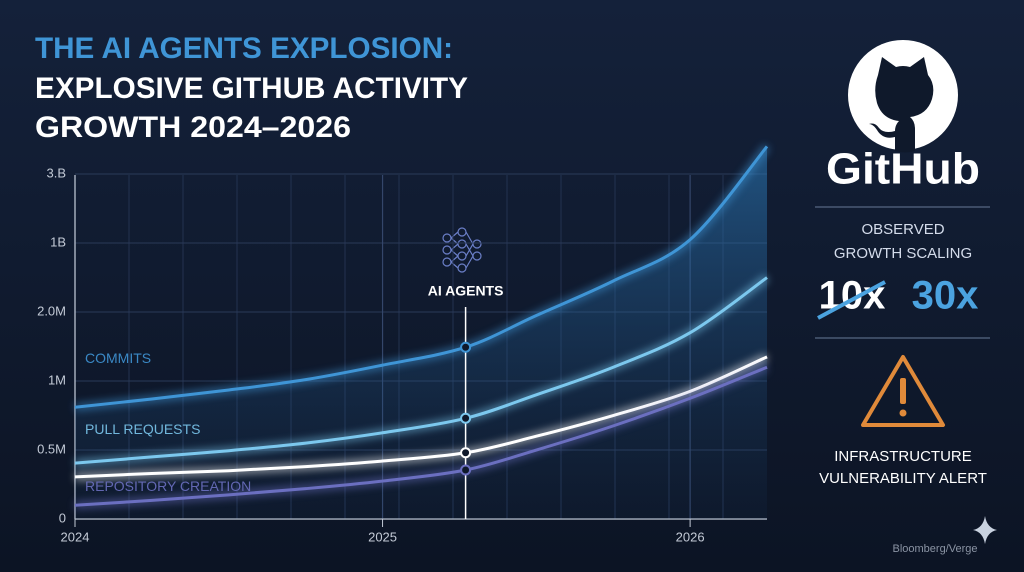 Image resolution: width=1024 pixels, height=572 pixels. Describe the element at coordinates (690, 536) in the screenshot. I see `x-tick-label: 2026` at that location.